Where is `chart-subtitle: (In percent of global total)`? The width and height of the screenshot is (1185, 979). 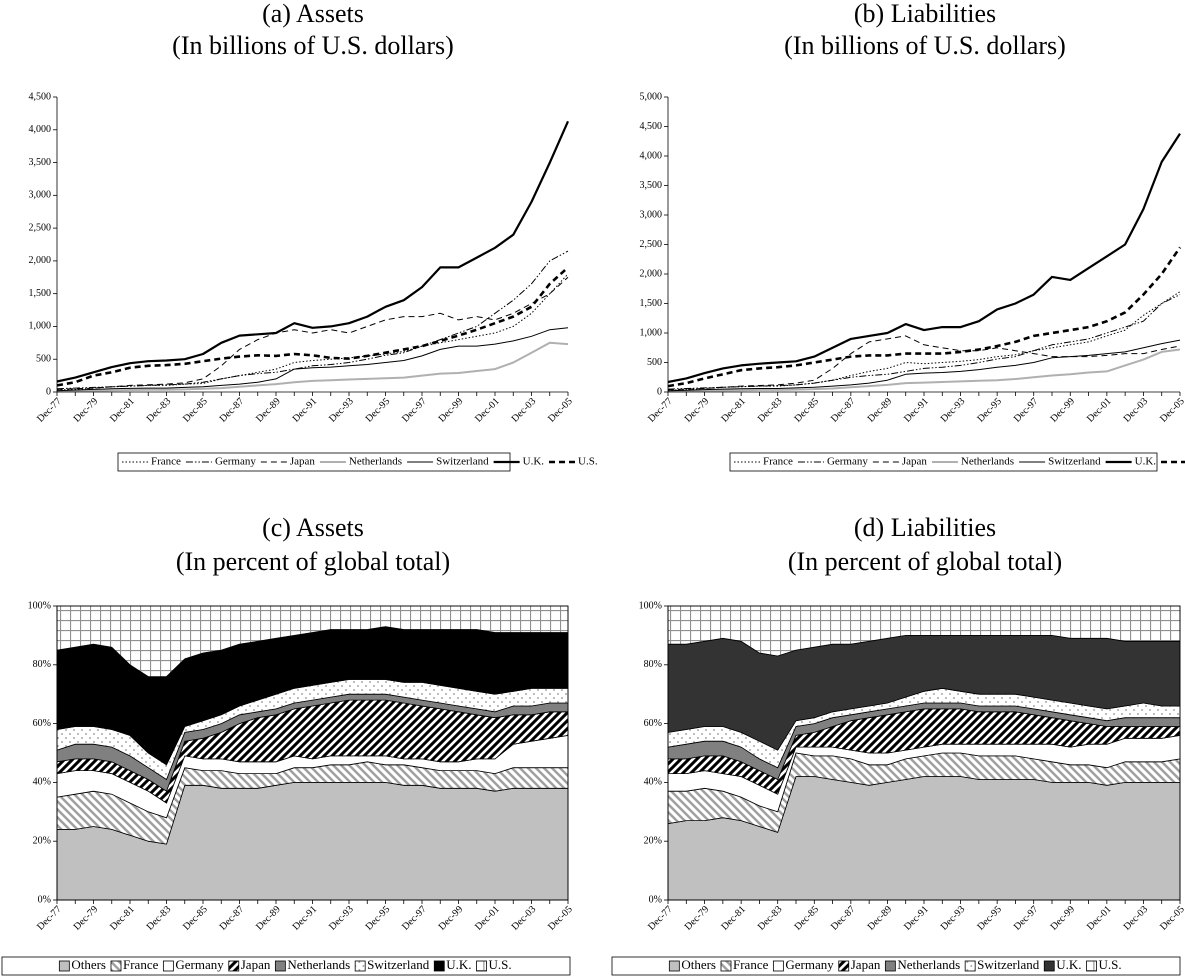 chart-subtitle: (In percent of global total) is located at coordinates (313, 561).